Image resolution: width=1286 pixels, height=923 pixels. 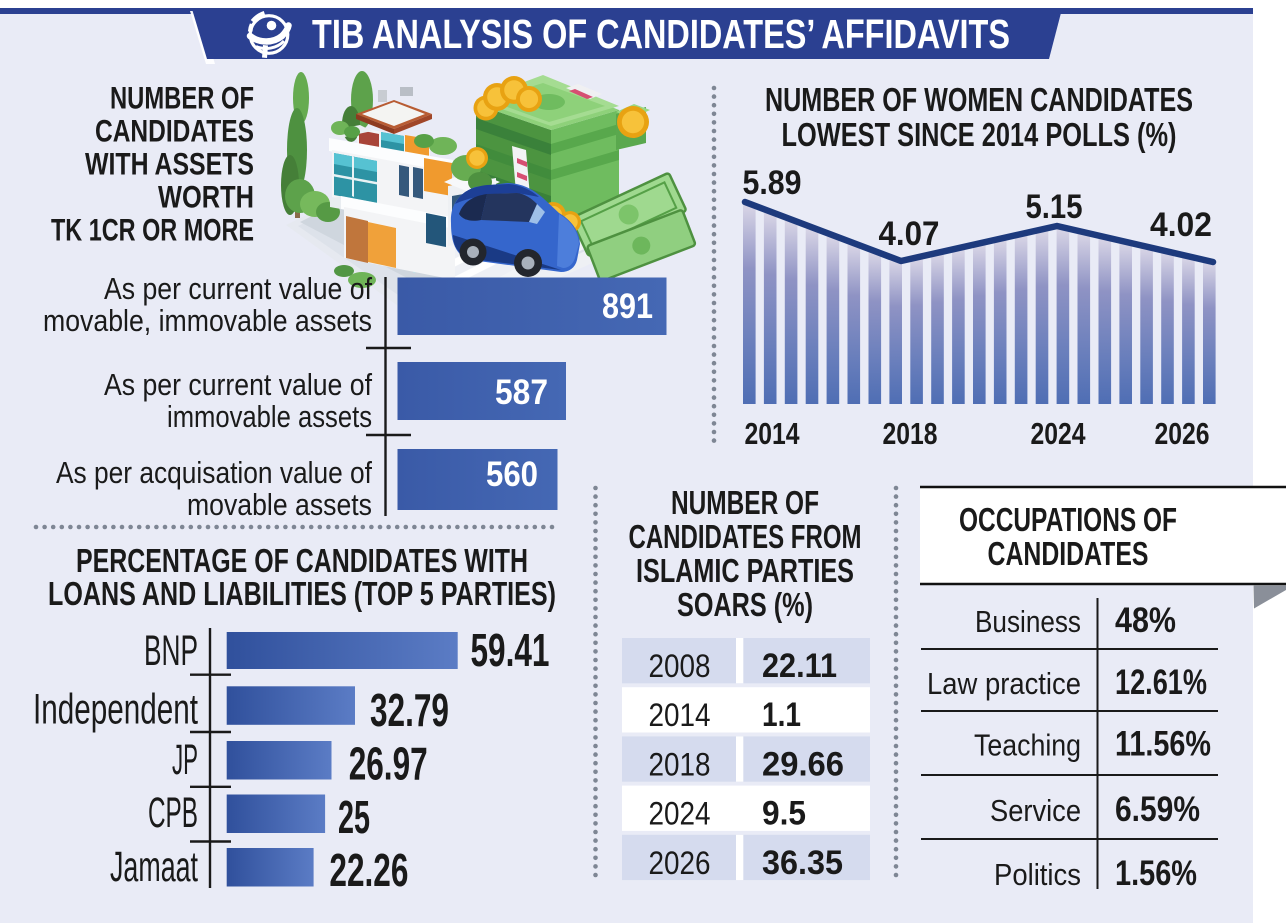 I want to click on svg-text: Jamaat, so click(x=154, y=867).